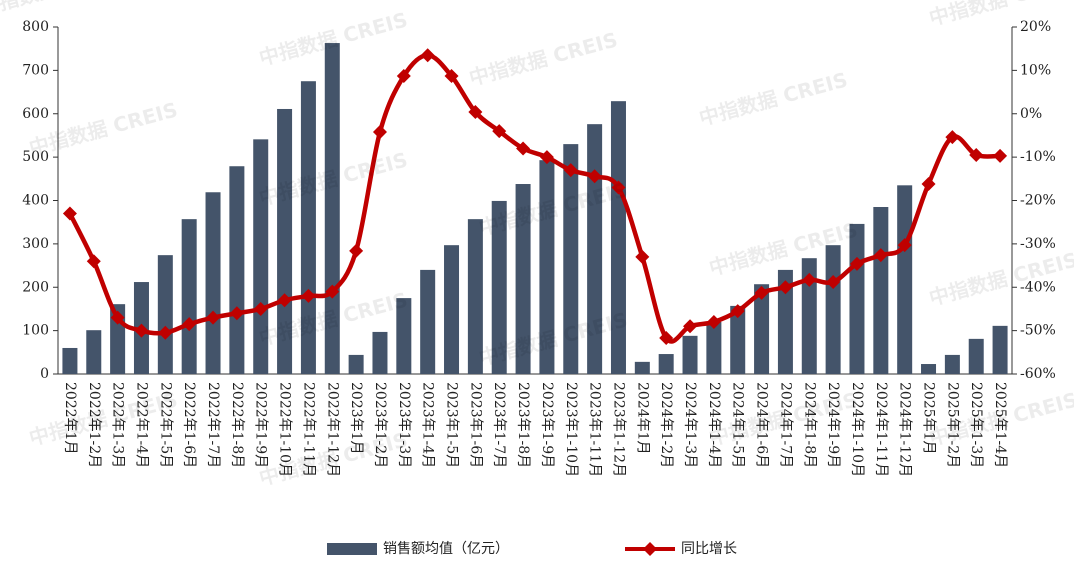 This screenshot has width=1074, height=568. I want to click on x-tick-label: 2023年1-7月, so click(499, 425).